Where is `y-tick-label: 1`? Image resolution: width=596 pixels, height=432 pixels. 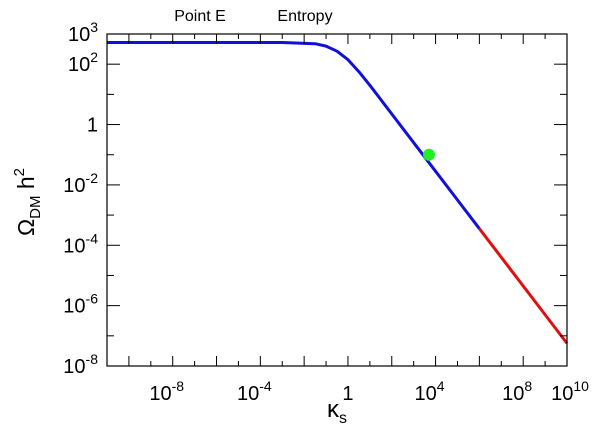
y-tick-label: 1 is located at coordinates (92, 126).